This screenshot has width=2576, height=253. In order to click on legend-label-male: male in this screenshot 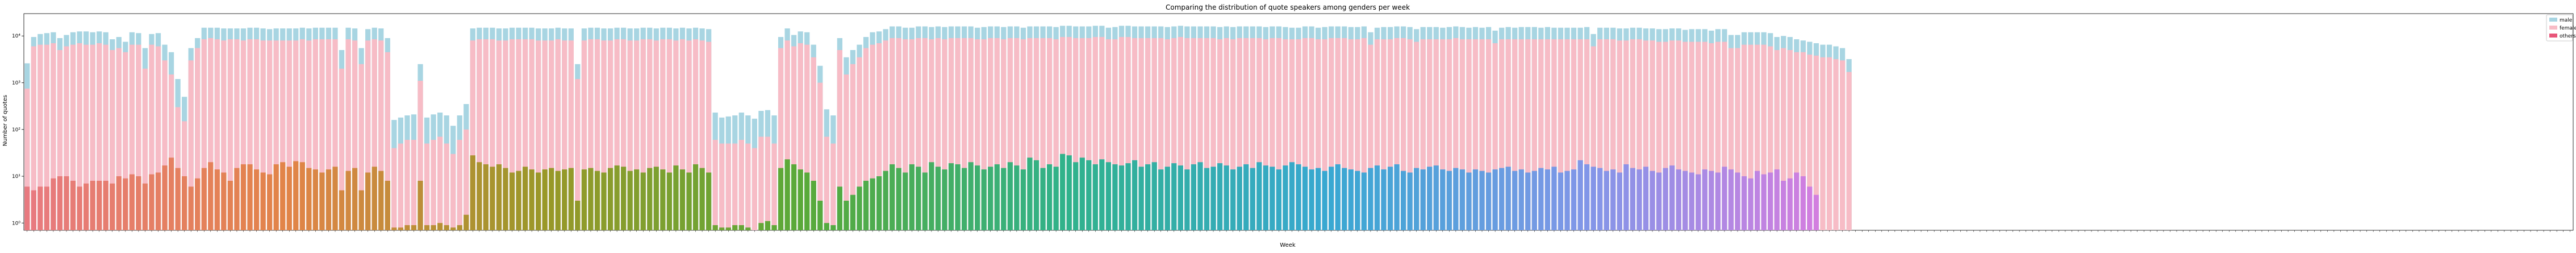, I will do `click(2566, 20)`.